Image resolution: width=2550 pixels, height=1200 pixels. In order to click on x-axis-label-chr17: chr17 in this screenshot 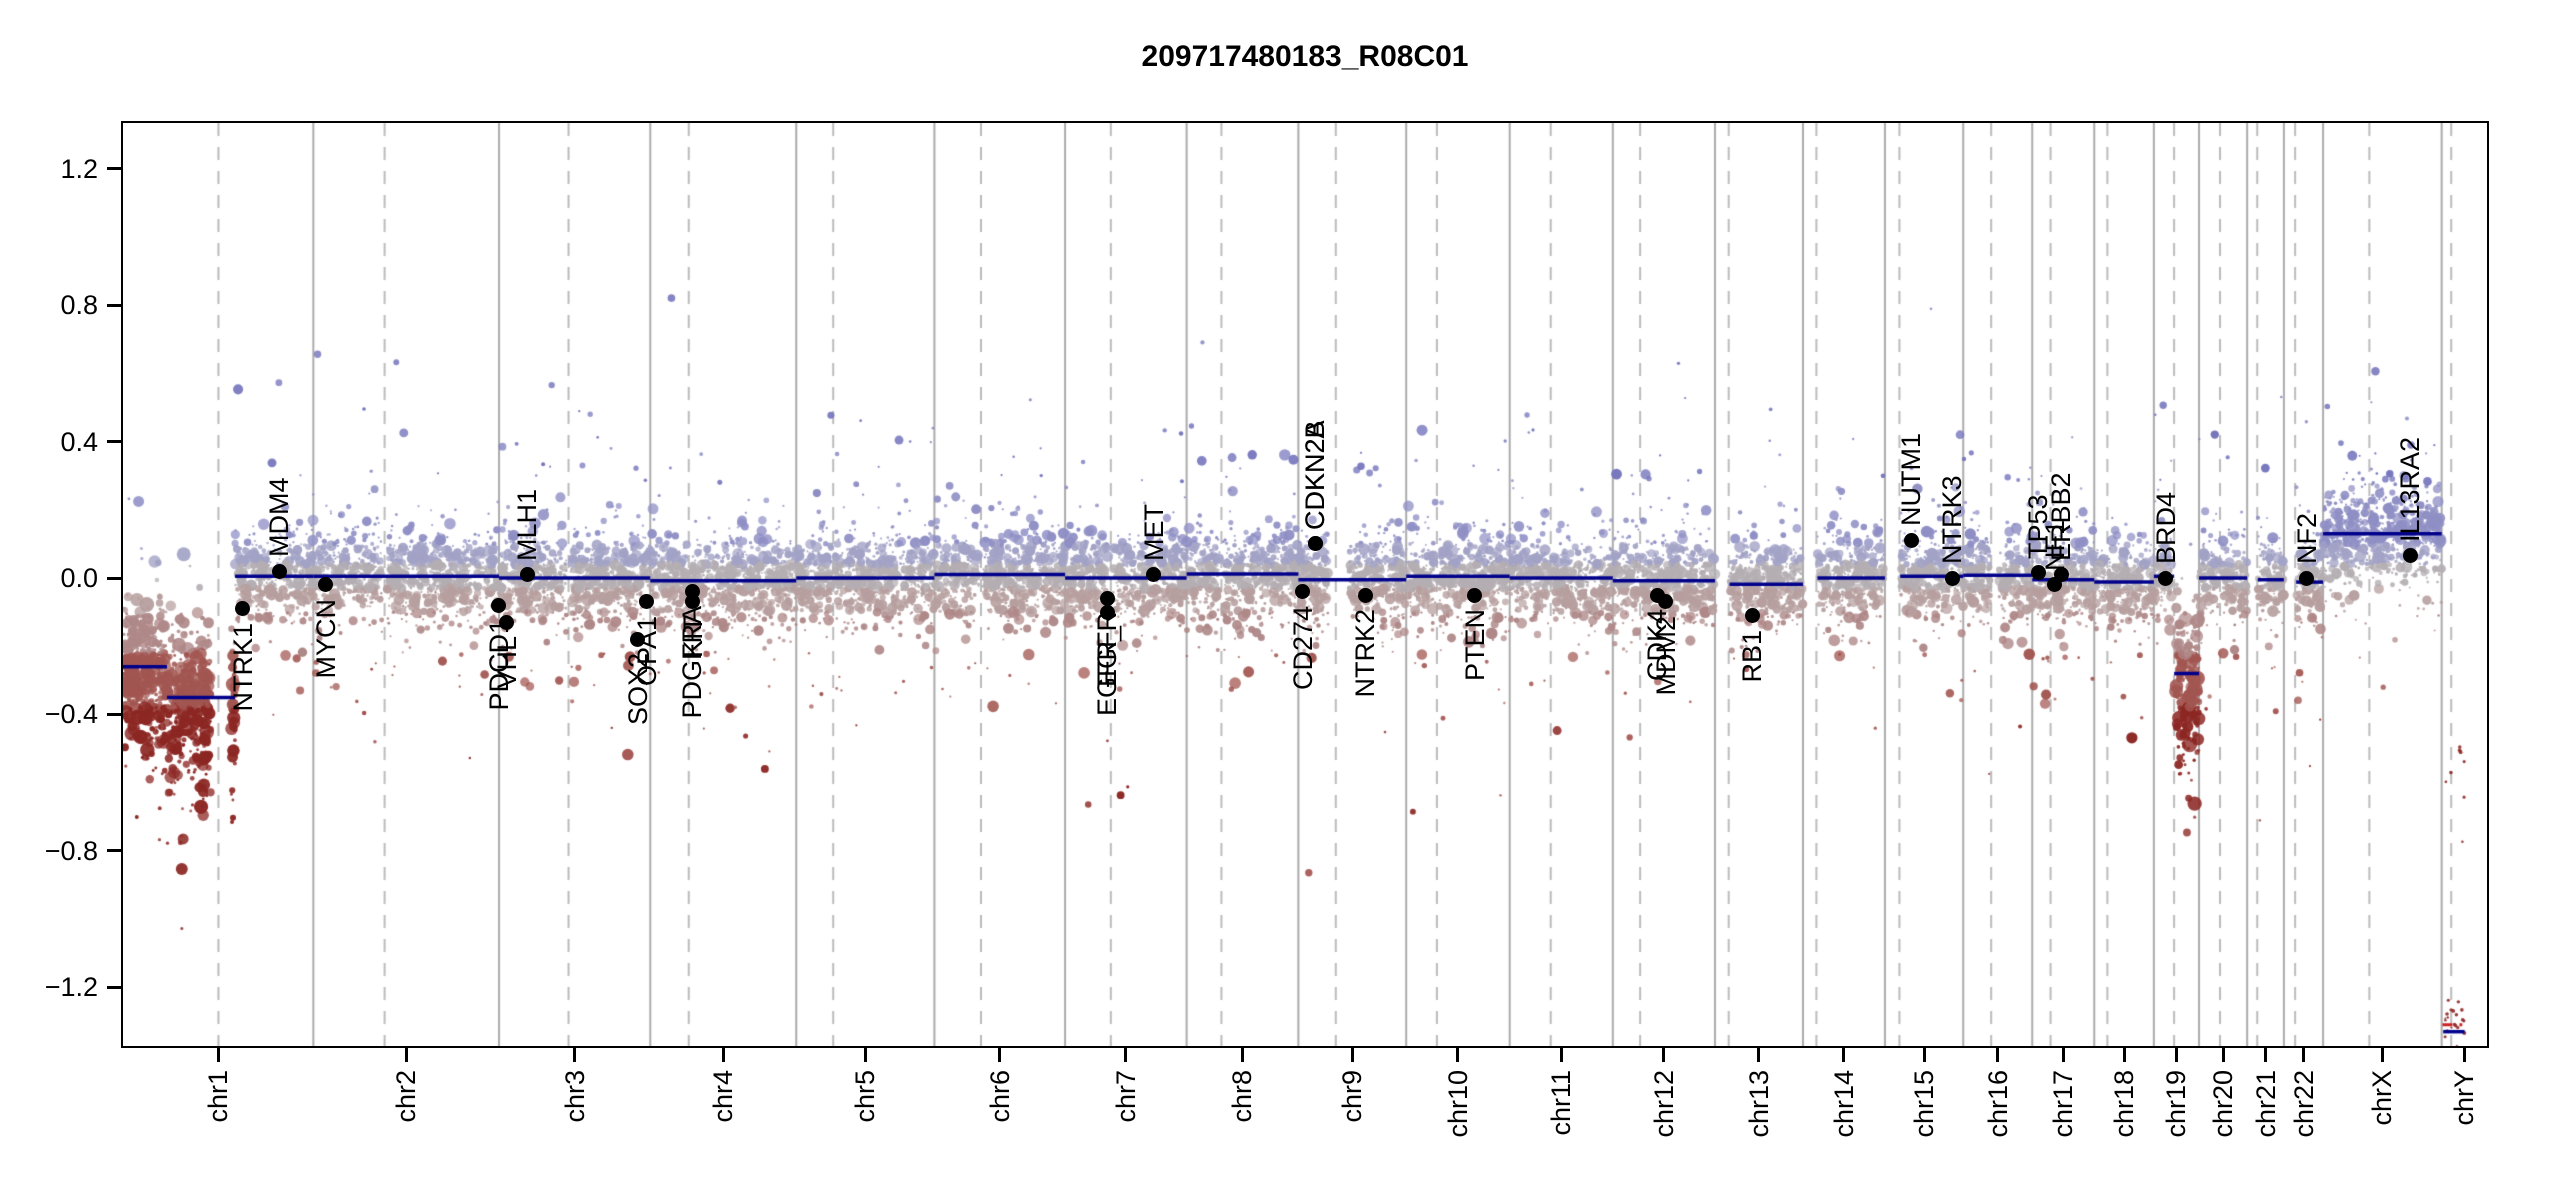, I will do `click(2063, 1104)`.